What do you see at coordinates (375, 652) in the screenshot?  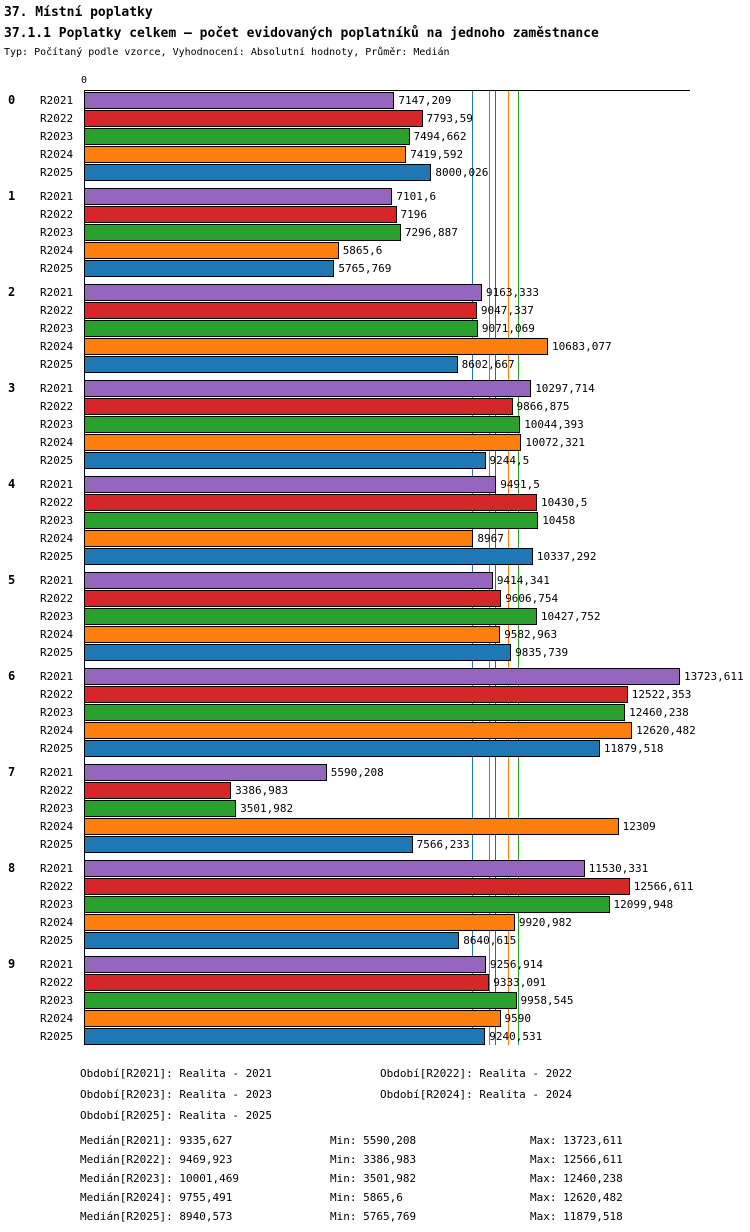 I see `bar-row: R2025 9835,739` at bounding box center [375, 652].